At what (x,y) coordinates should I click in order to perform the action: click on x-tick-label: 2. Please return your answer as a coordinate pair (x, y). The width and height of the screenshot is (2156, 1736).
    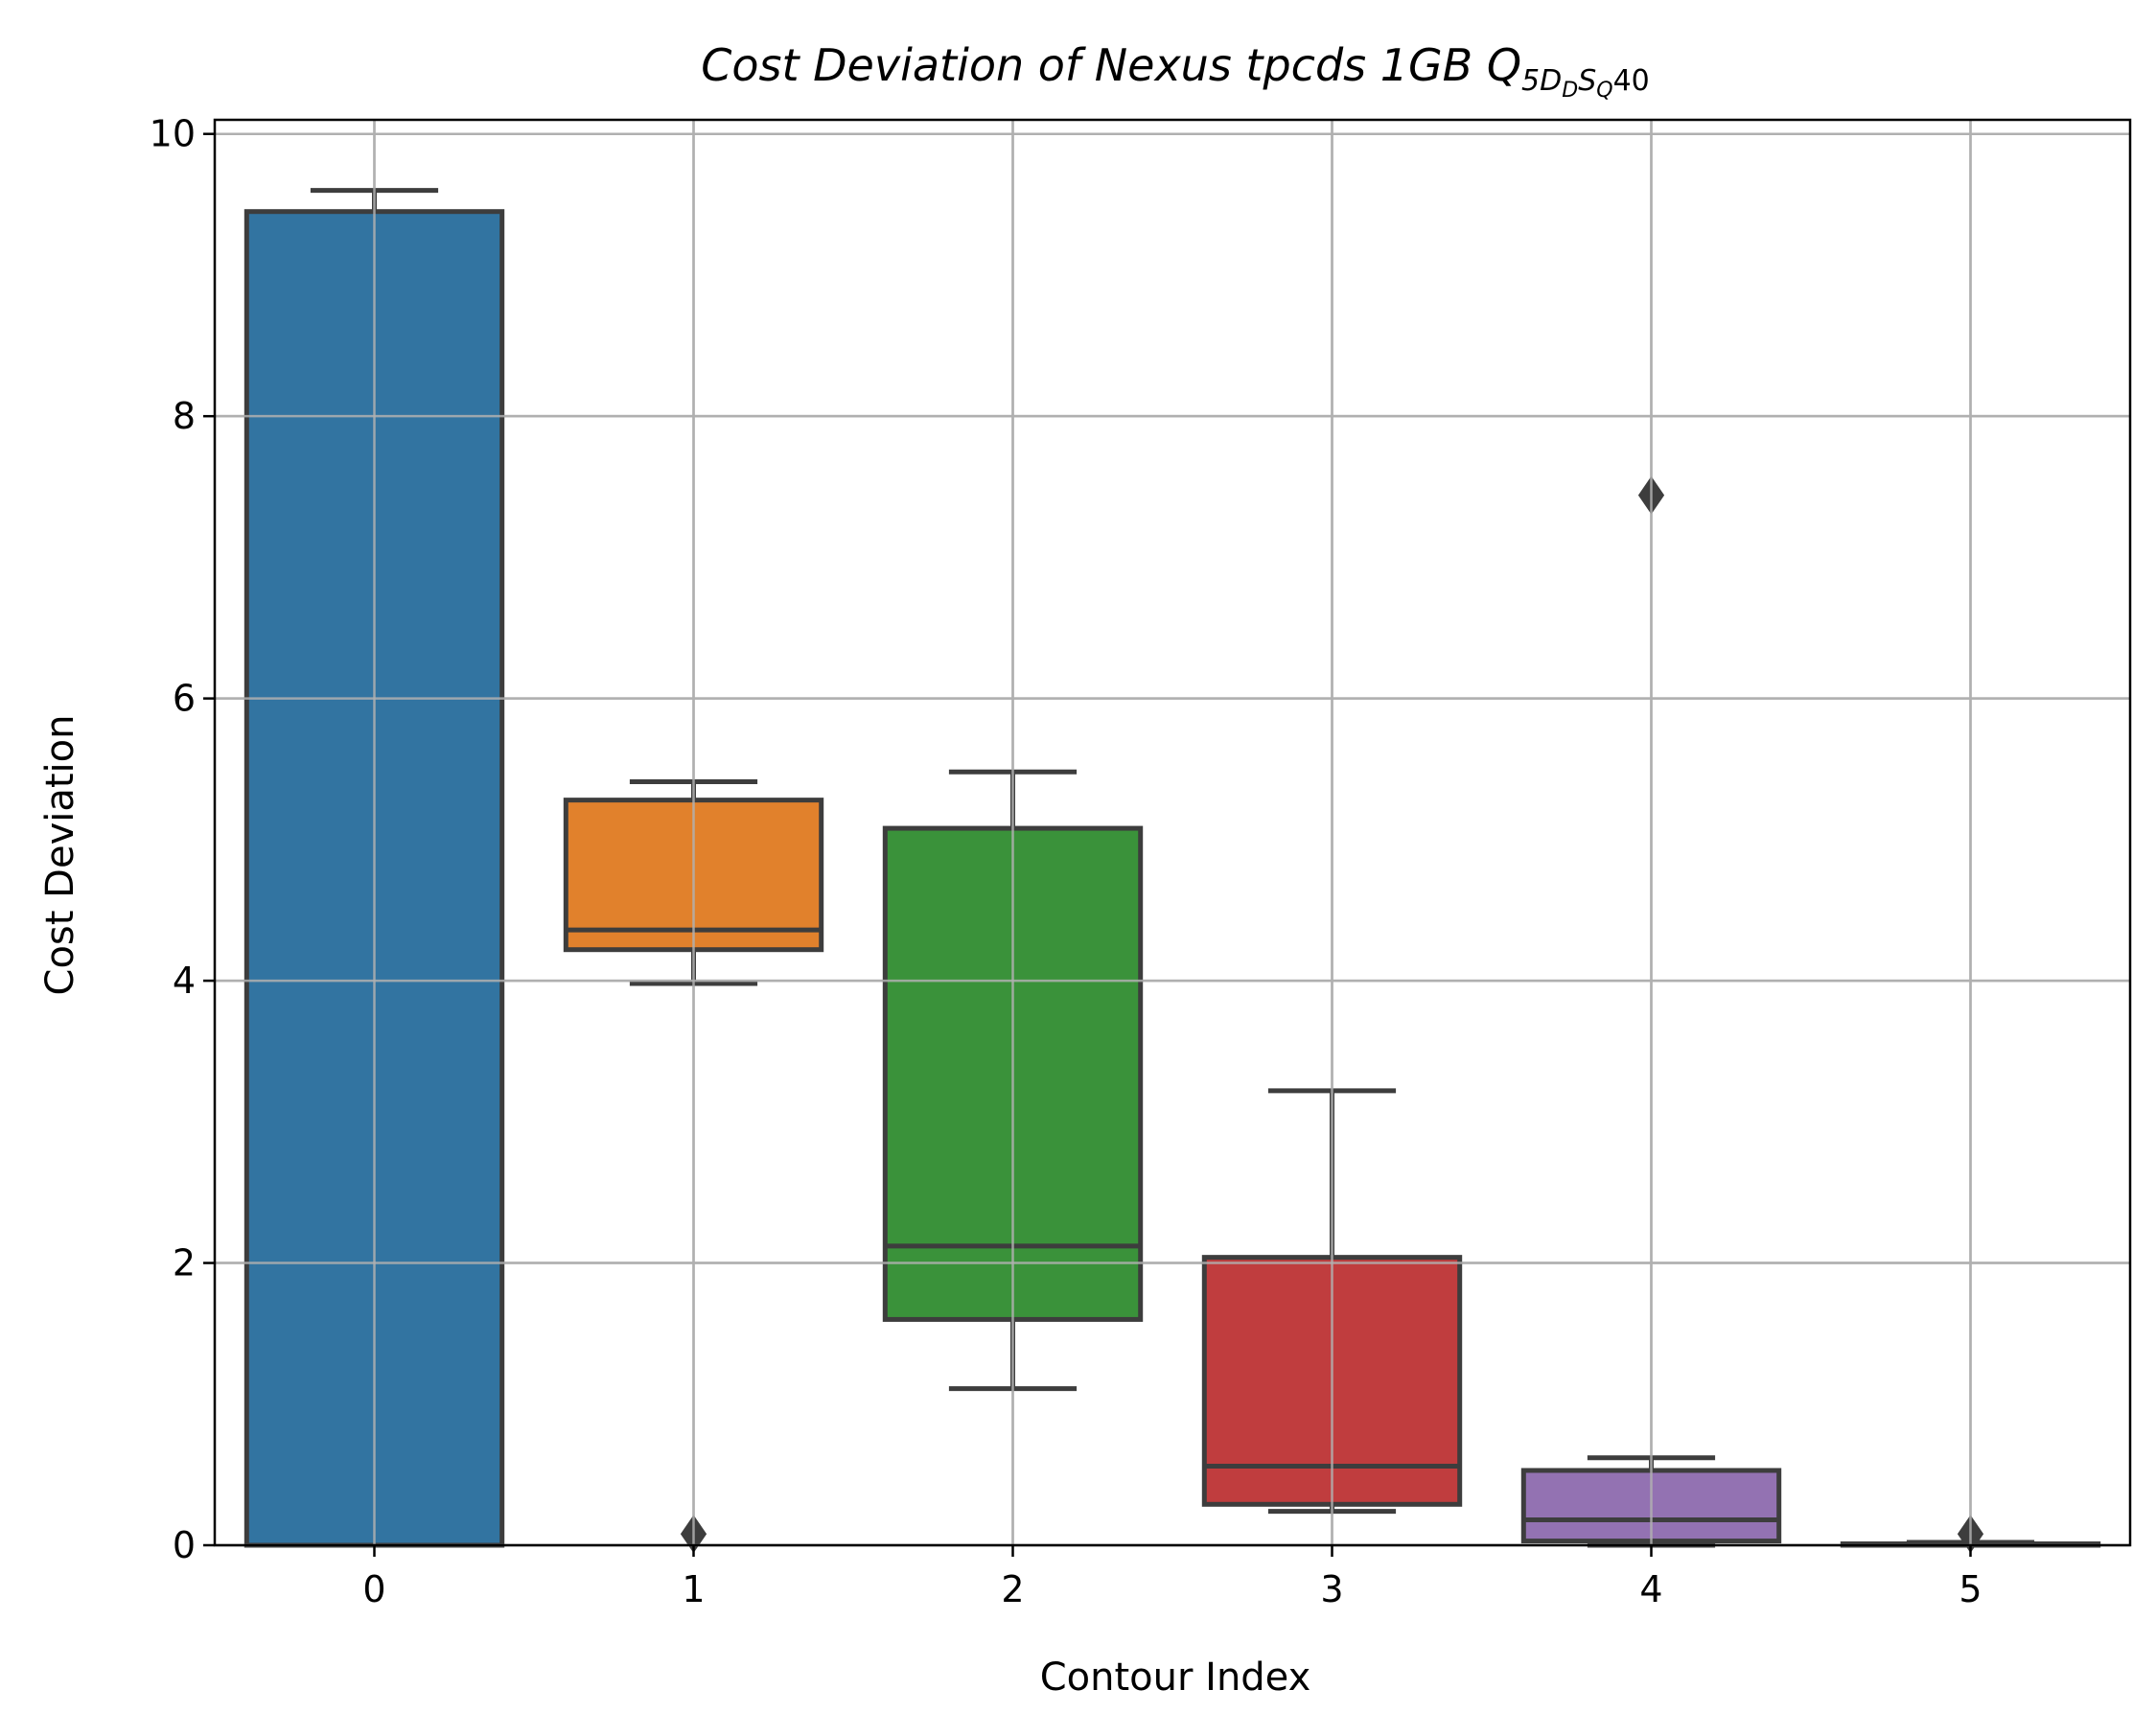
    Looking at the image, I should click on (1013, 1589).